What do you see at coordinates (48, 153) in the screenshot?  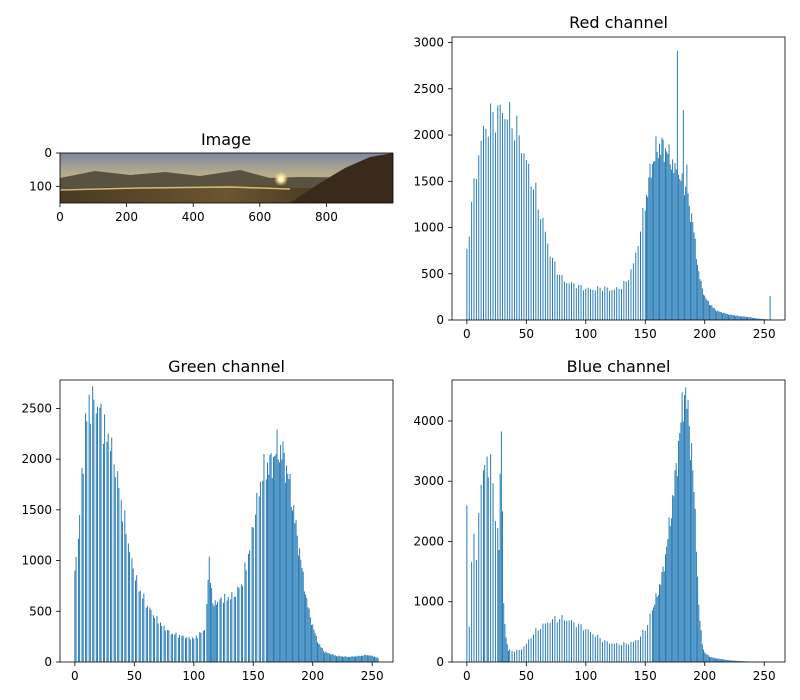 I see `y-tick-label: 0` at bounding box center [48, 153].